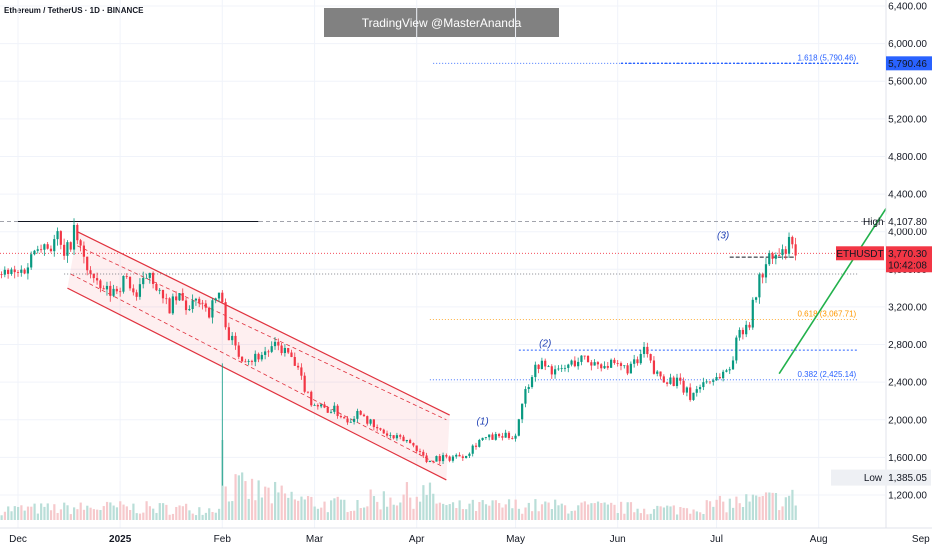  What do you see at coordinates (907, 307) in the screenshot?
I see `price-tick-label: 3,200.00` at bounding box center [907, 307].